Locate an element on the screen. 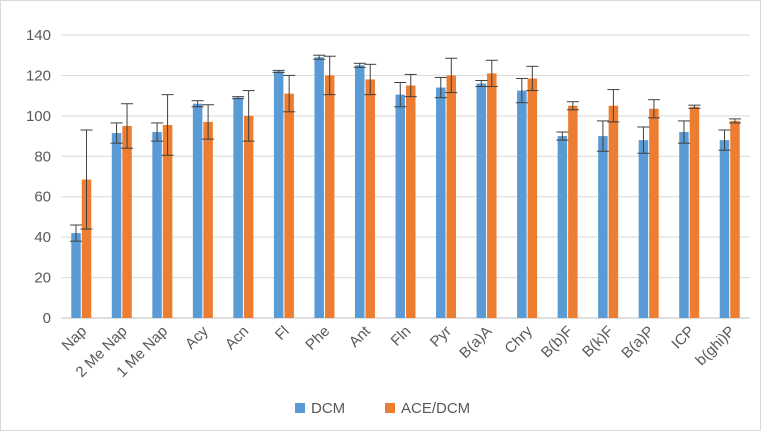 This screenshot has height=431, width=761. y-tick-label: 20 is located at coordinates (42, 278).